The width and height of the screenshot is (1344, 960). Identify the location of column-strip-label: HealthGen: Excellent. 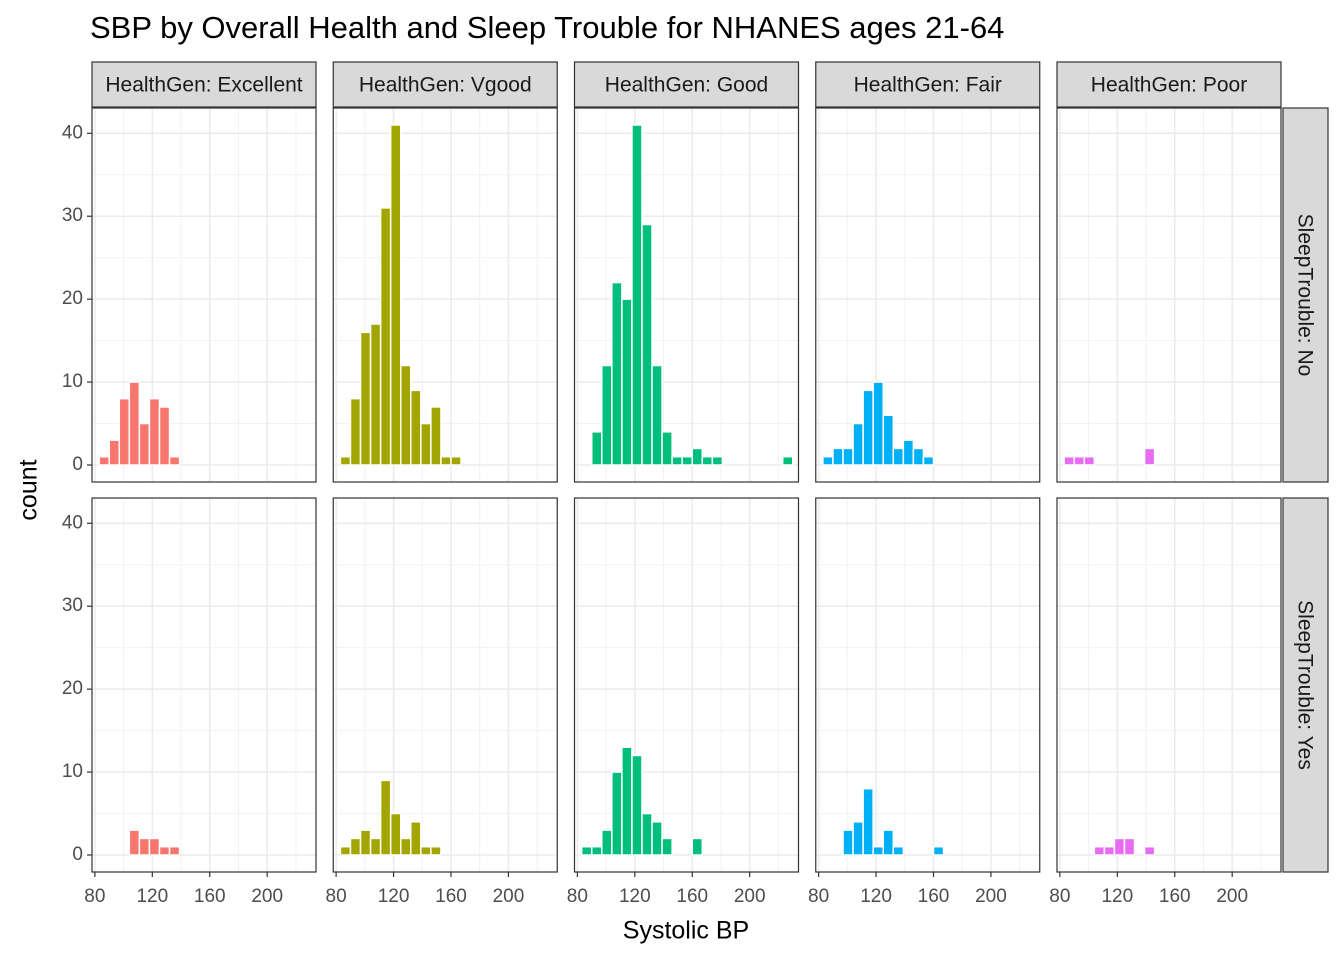
(203, 85).